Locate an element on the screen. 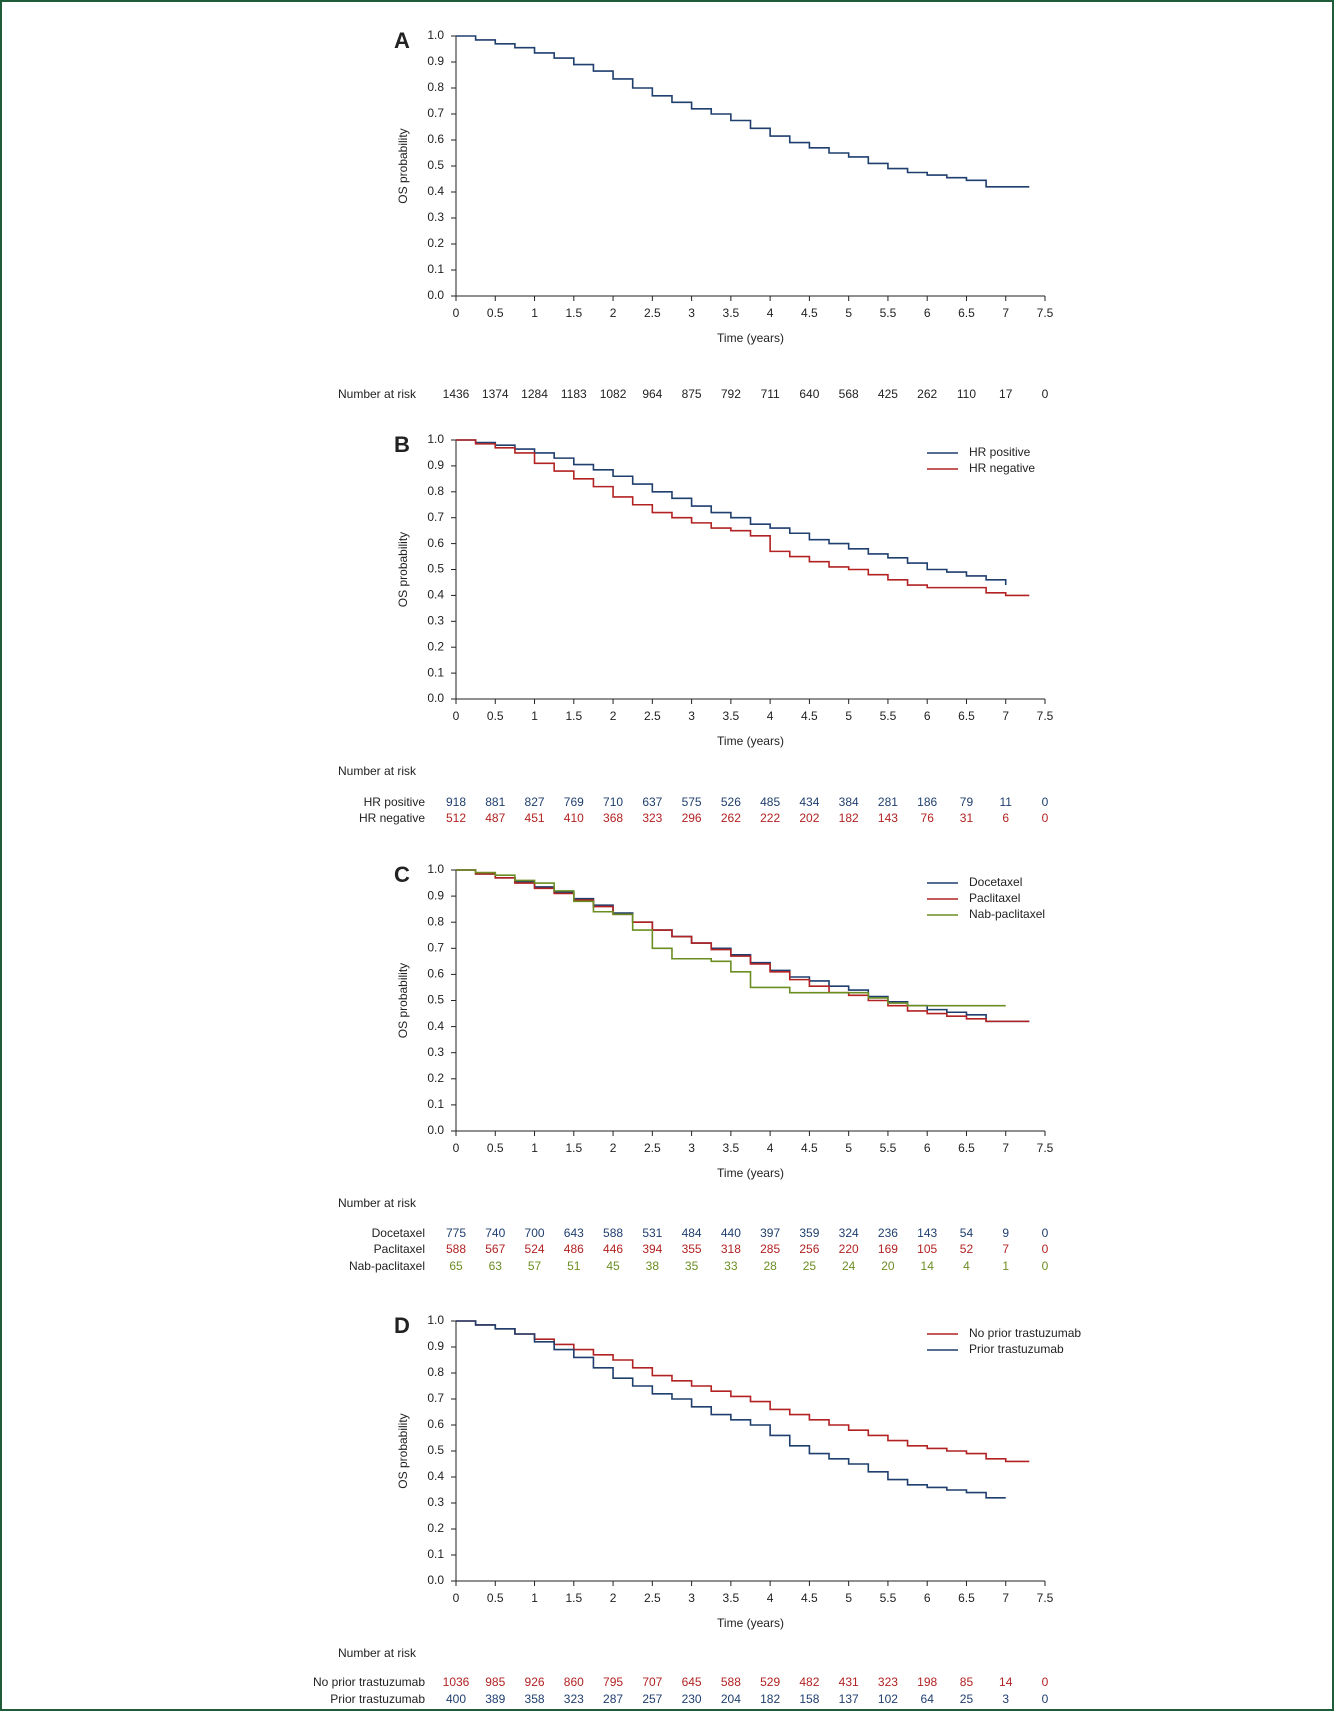  x-tick-label: 3.5 is located at coordinates (731, 716).